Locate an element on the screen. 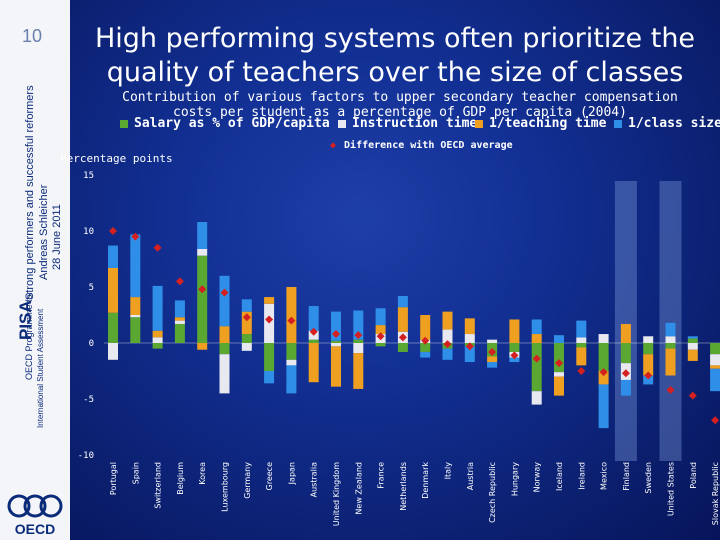 Image resolution: width=720 pixels, height=540 pixels. x-tick-label: Greece is located at coordinates (269, 476).